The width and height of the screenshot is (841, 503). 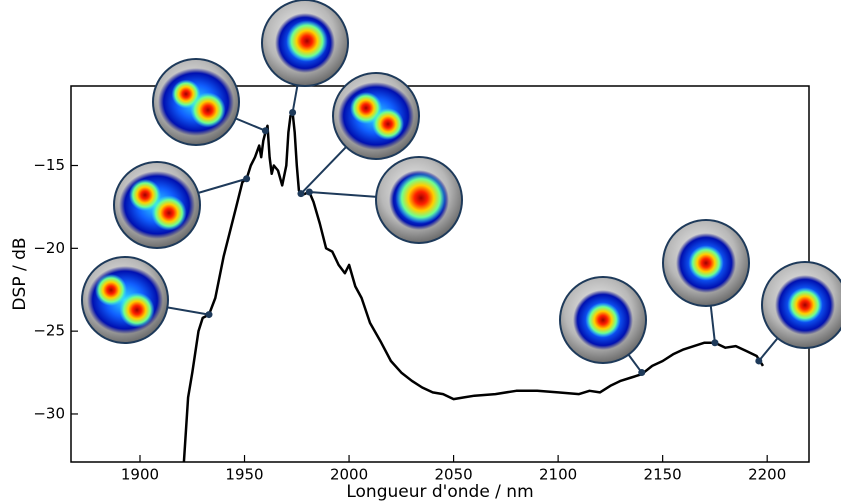 I want to click on x-tick-label: 2100, so click(x=558, y=475).